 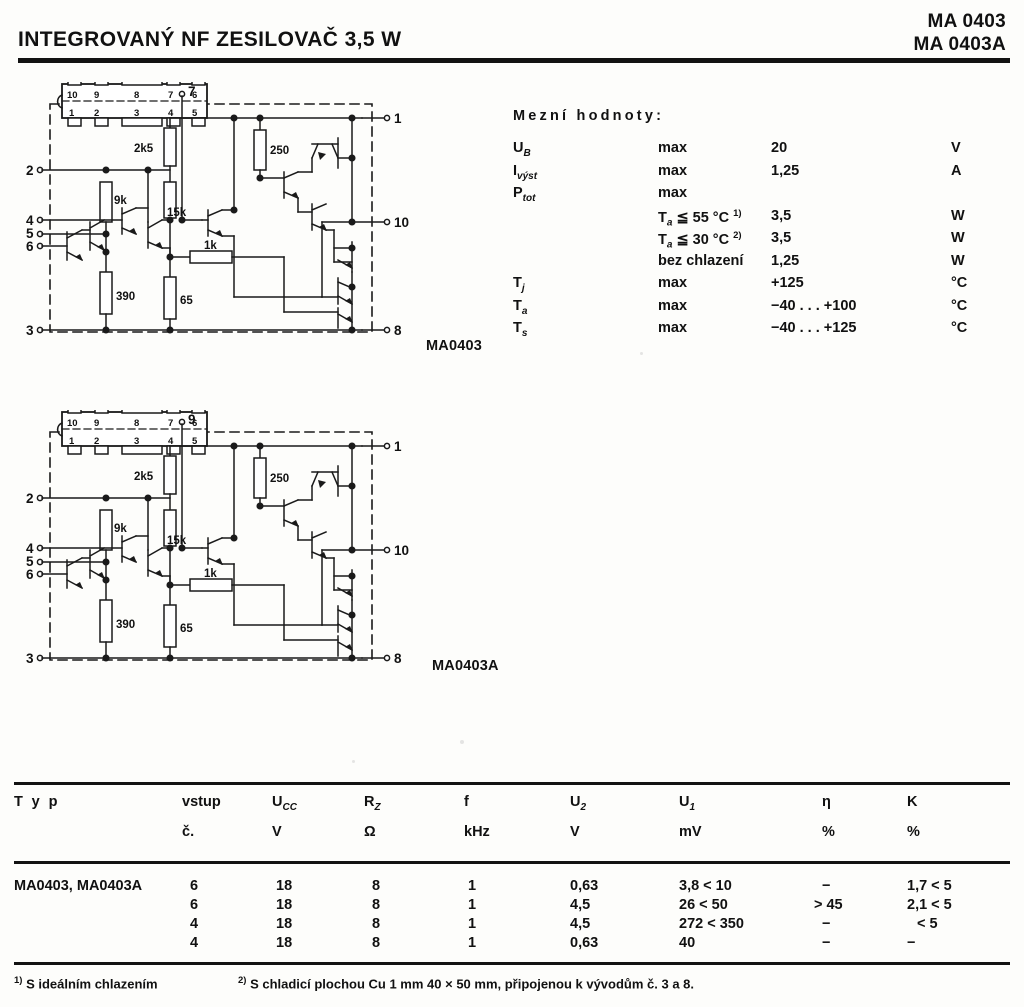 What do you see at coordinates (514, 60) in the screenshot?
I see `header-divider` at bounding box center [514, 60].